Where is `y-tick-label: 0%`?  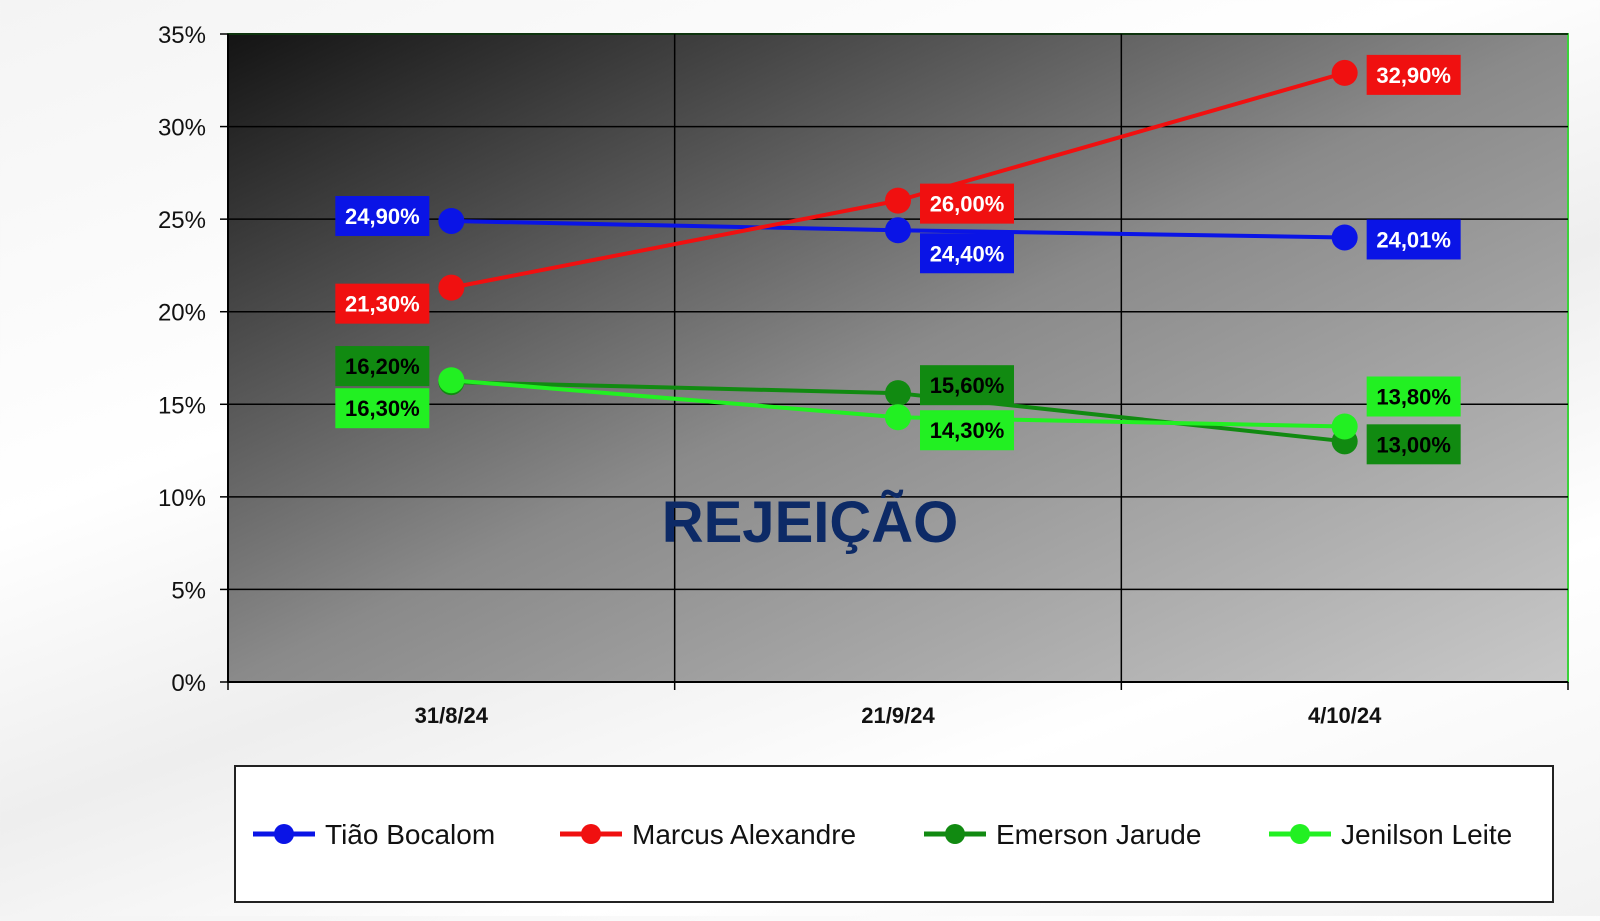 y-tick-label: 0% is located at coordinates (188, 683).